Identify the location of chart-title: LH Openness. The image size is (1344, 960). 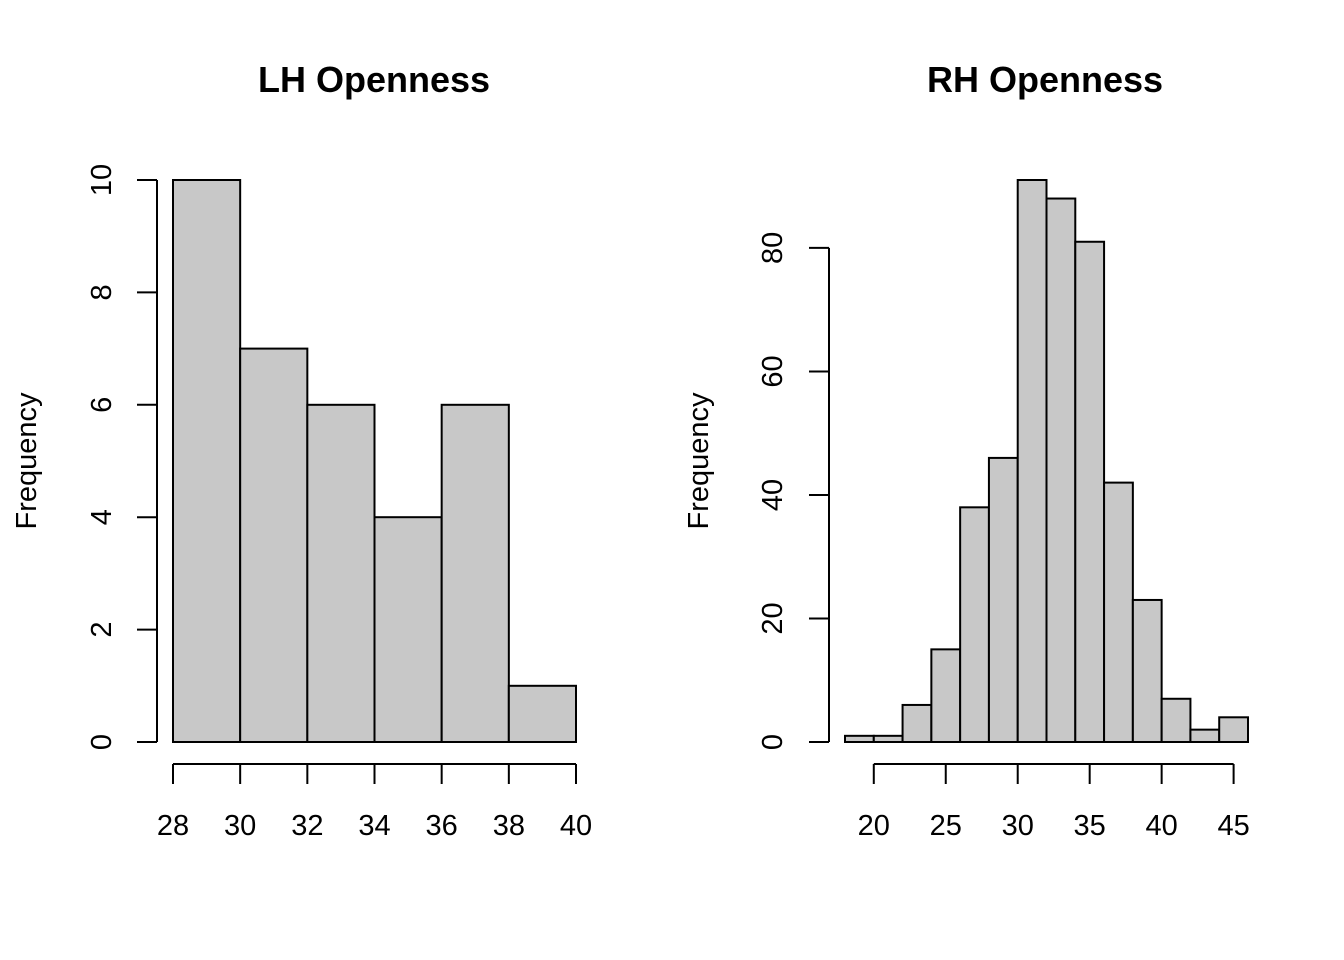
(374, 79).